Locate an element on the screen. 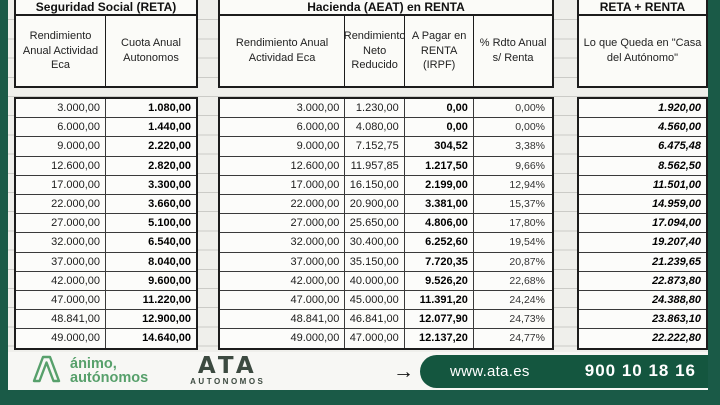 Image resolution: width=720 pixels, height=405 pixels. cell-pct-rdto: 3,38% is located at coordinates (512, 147).